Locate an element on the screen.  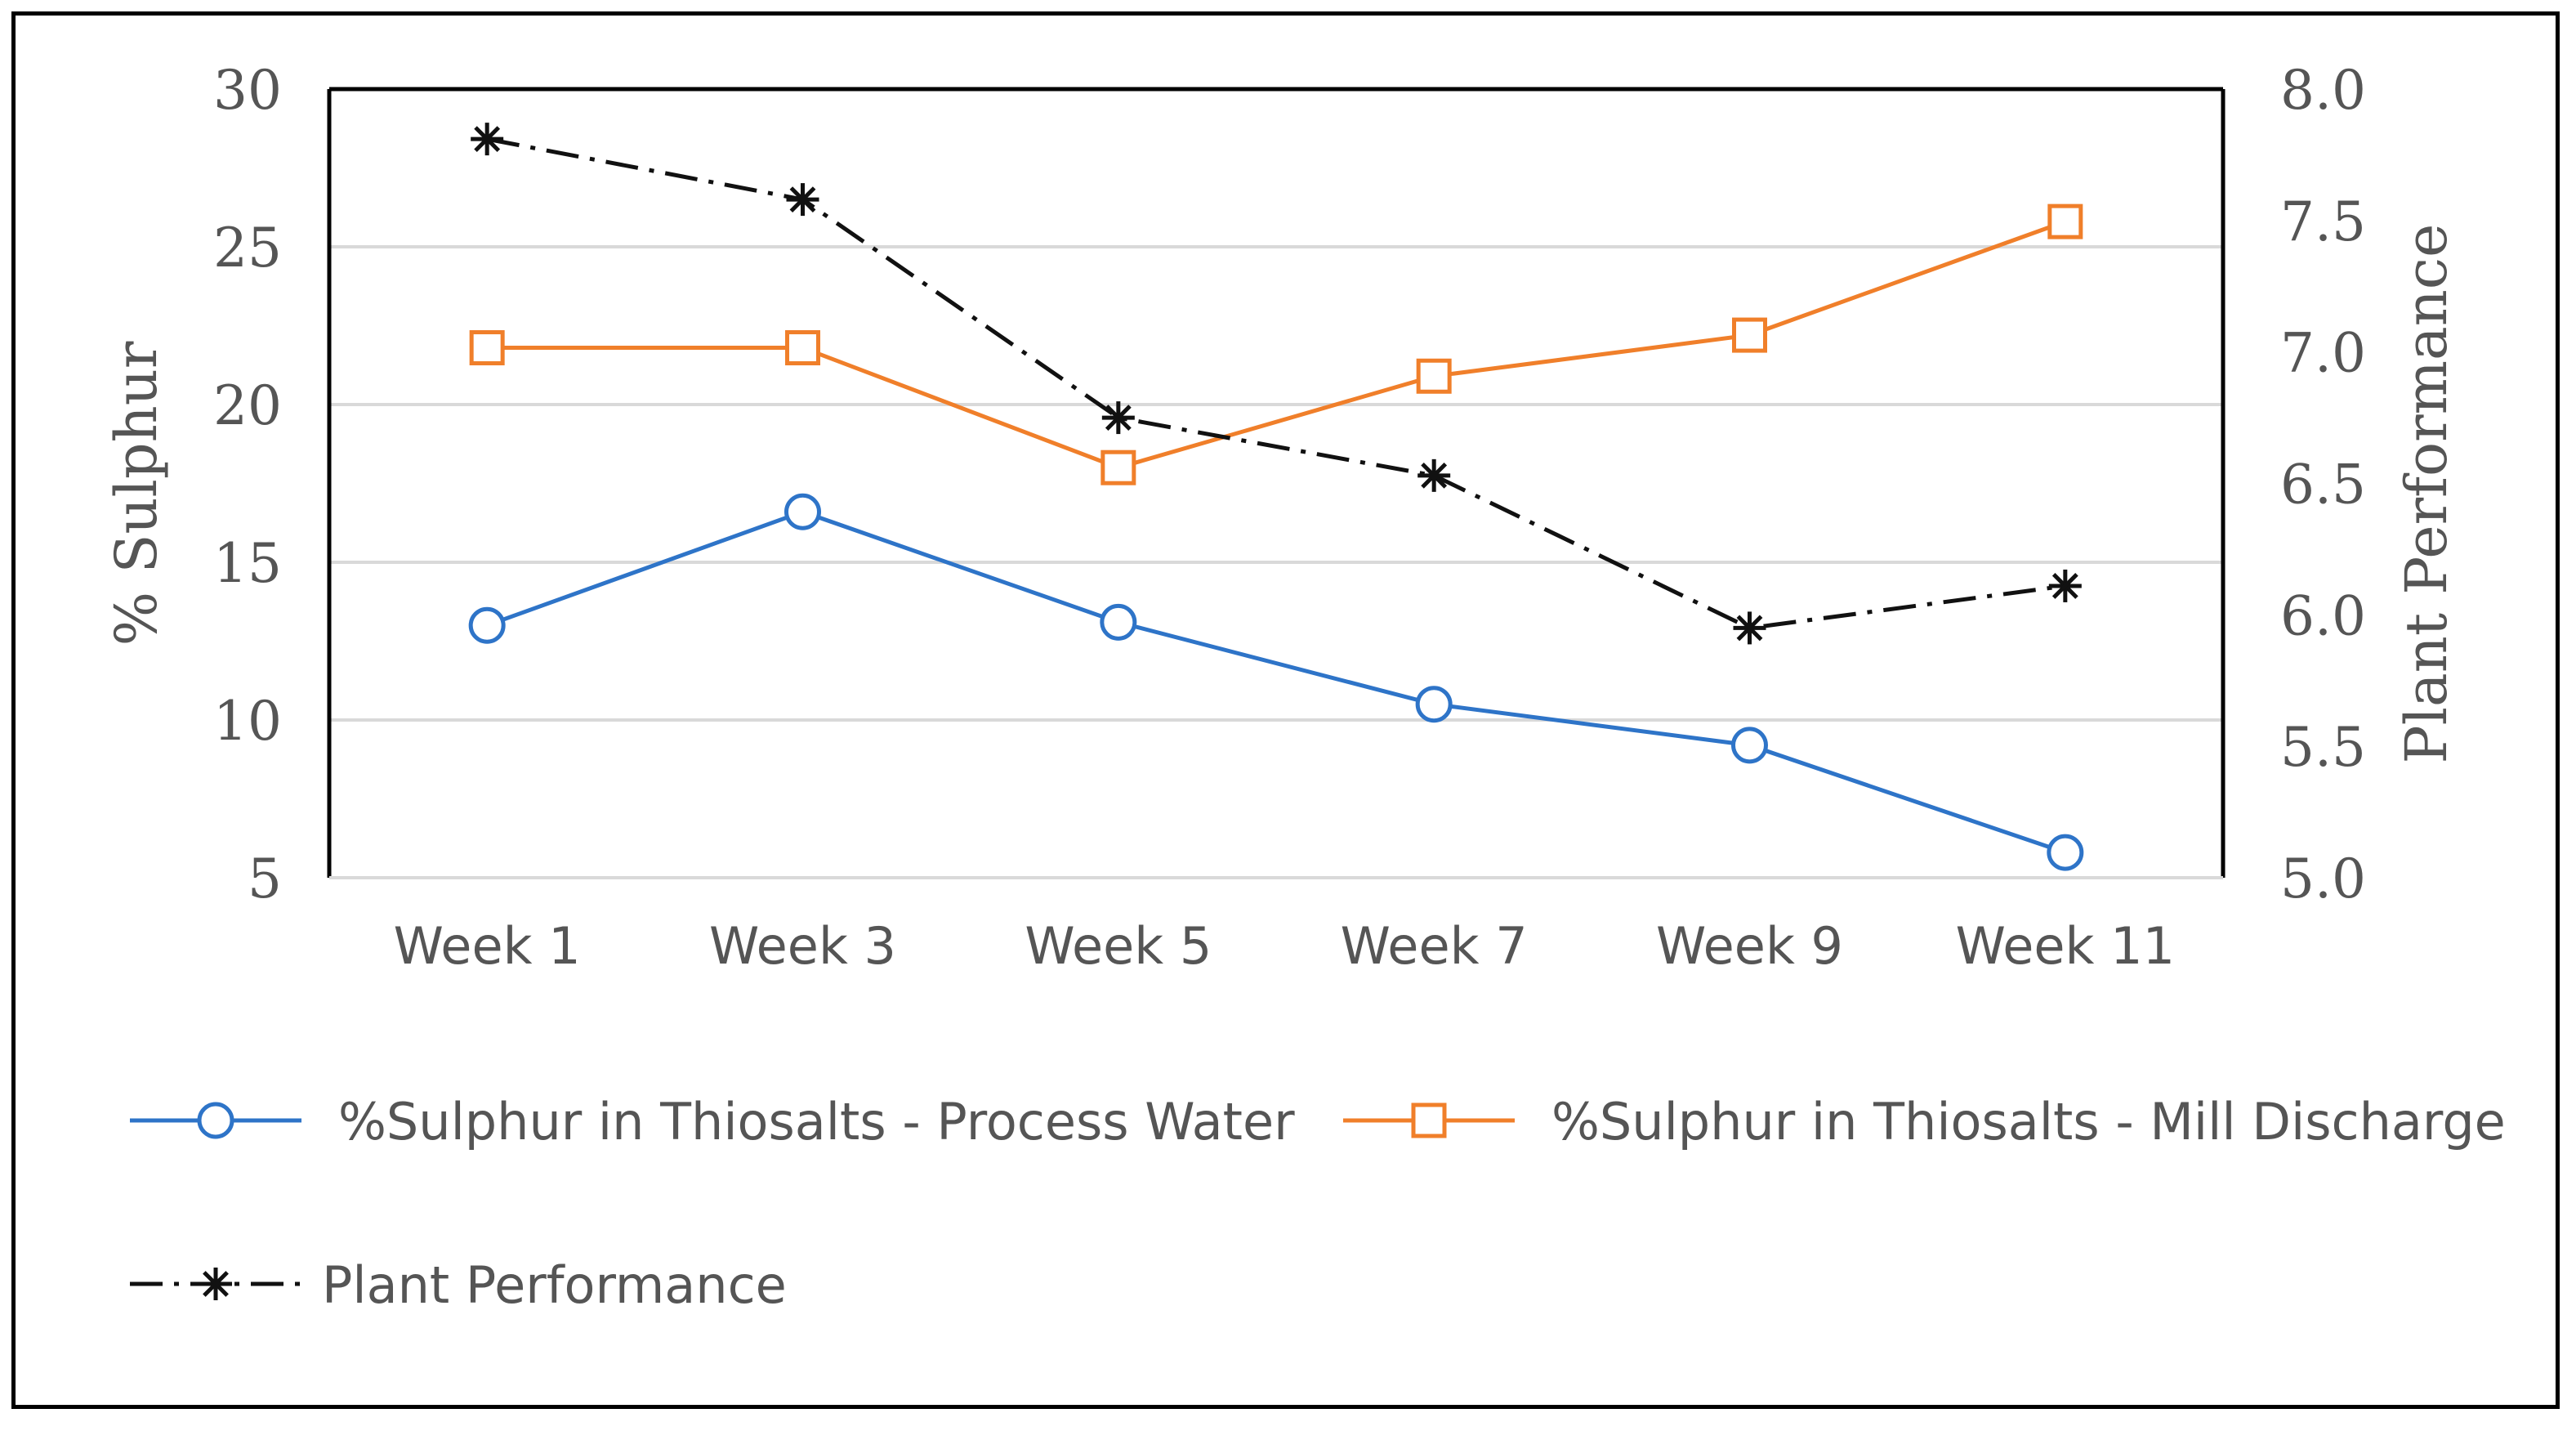
y-right-tick-label: 5.0 is located at coordinates (2323, 879).